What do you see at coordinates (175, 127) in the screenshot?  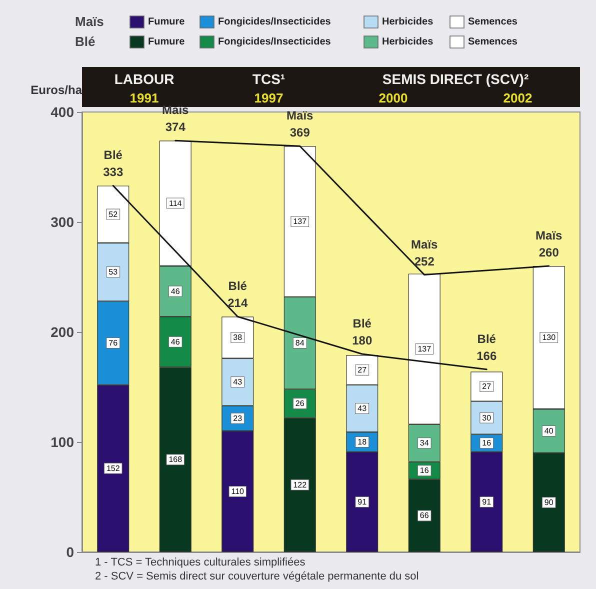 I see `data-label: 374` at bounding box center [175, 127].